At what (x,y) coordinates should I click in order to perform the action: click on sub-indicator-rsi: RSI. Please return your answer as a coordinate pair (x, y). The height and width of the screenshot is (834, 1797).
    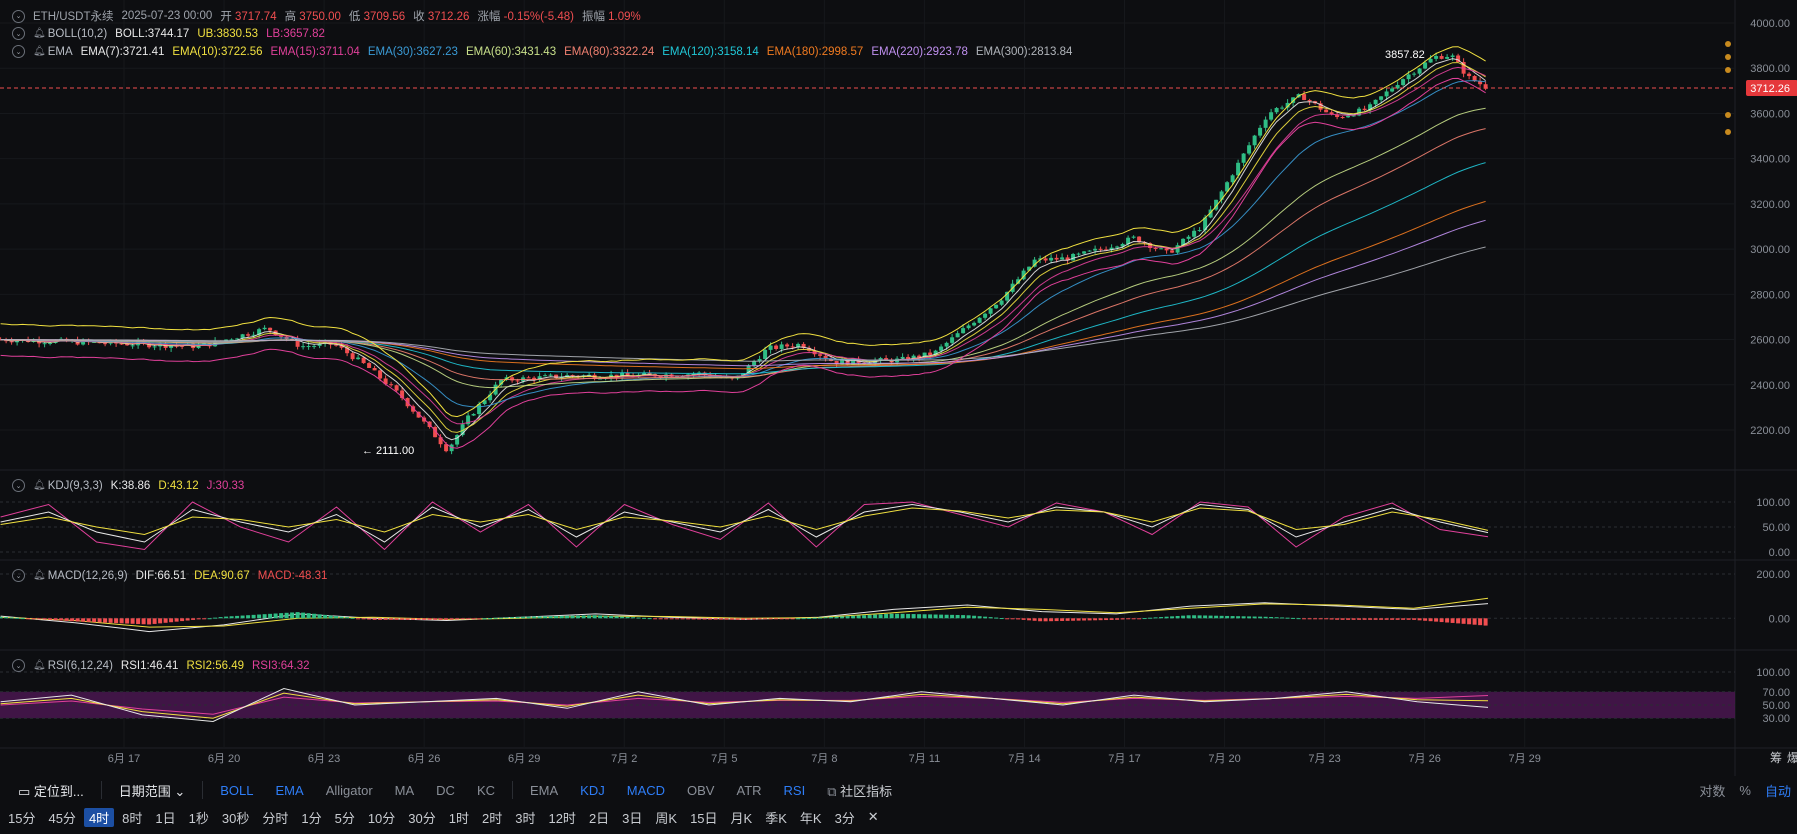
    Looking at the image, I should click on (794, 790).